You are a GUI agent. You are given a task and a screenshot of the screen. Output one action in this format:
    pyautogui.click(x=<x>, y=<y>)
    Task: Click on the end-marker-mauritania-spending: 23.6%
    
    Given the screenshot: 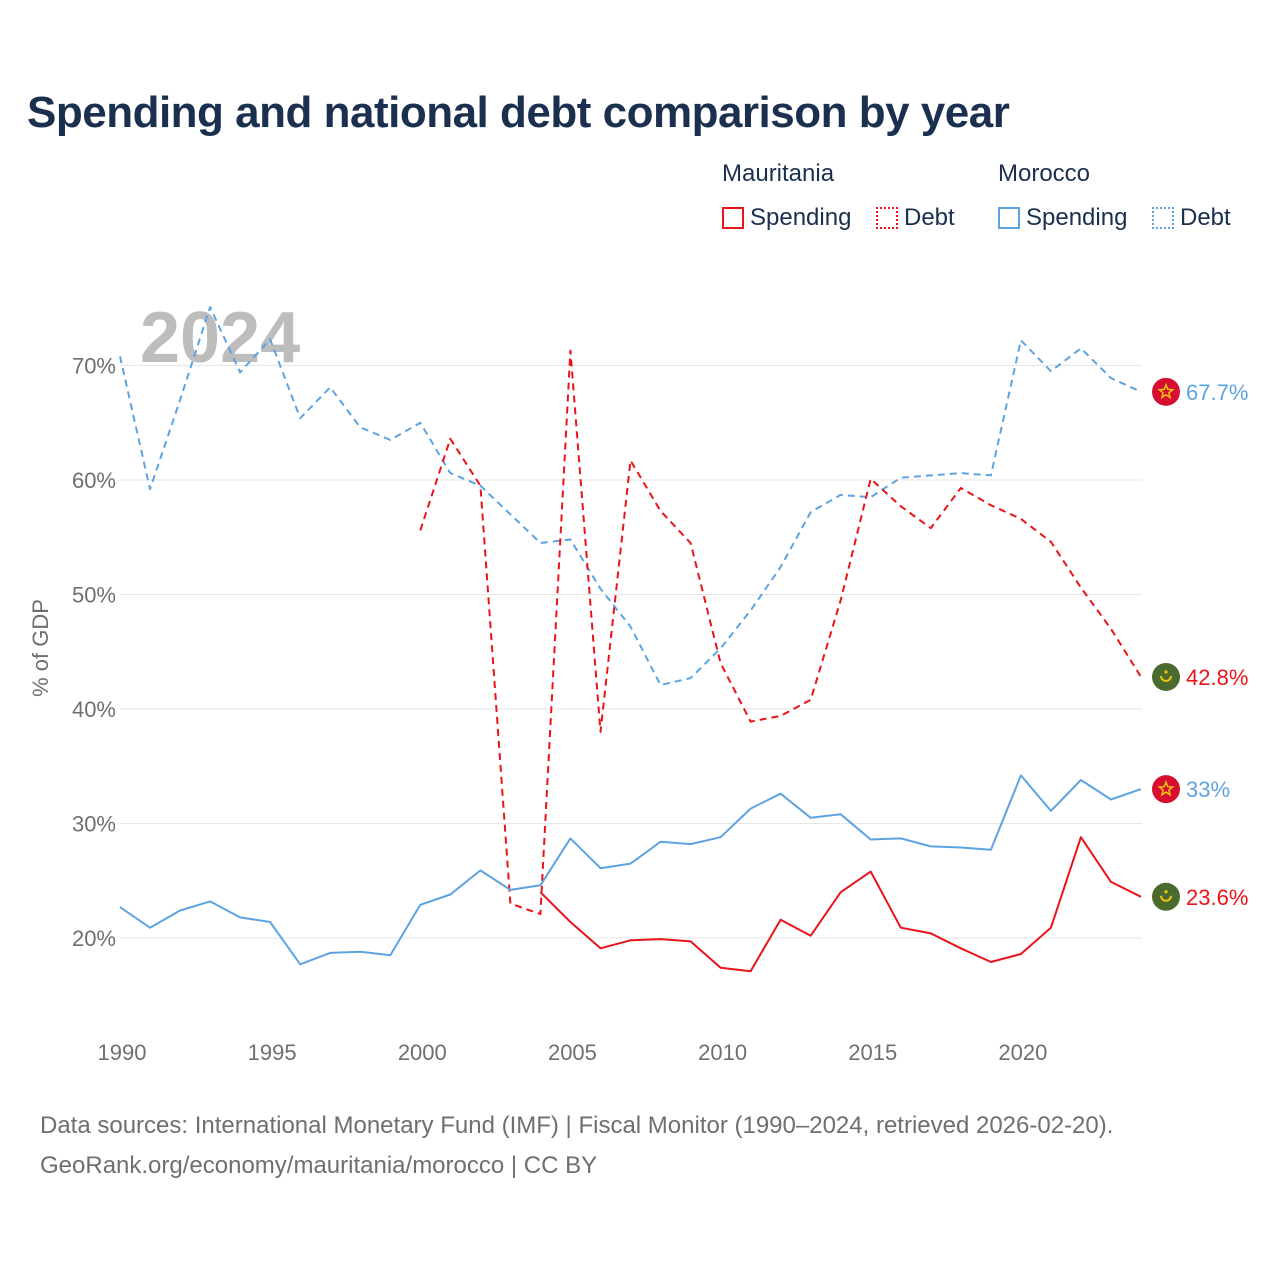 What is the action you would take?
    pyautogui.click(x=1200, y=896)
    